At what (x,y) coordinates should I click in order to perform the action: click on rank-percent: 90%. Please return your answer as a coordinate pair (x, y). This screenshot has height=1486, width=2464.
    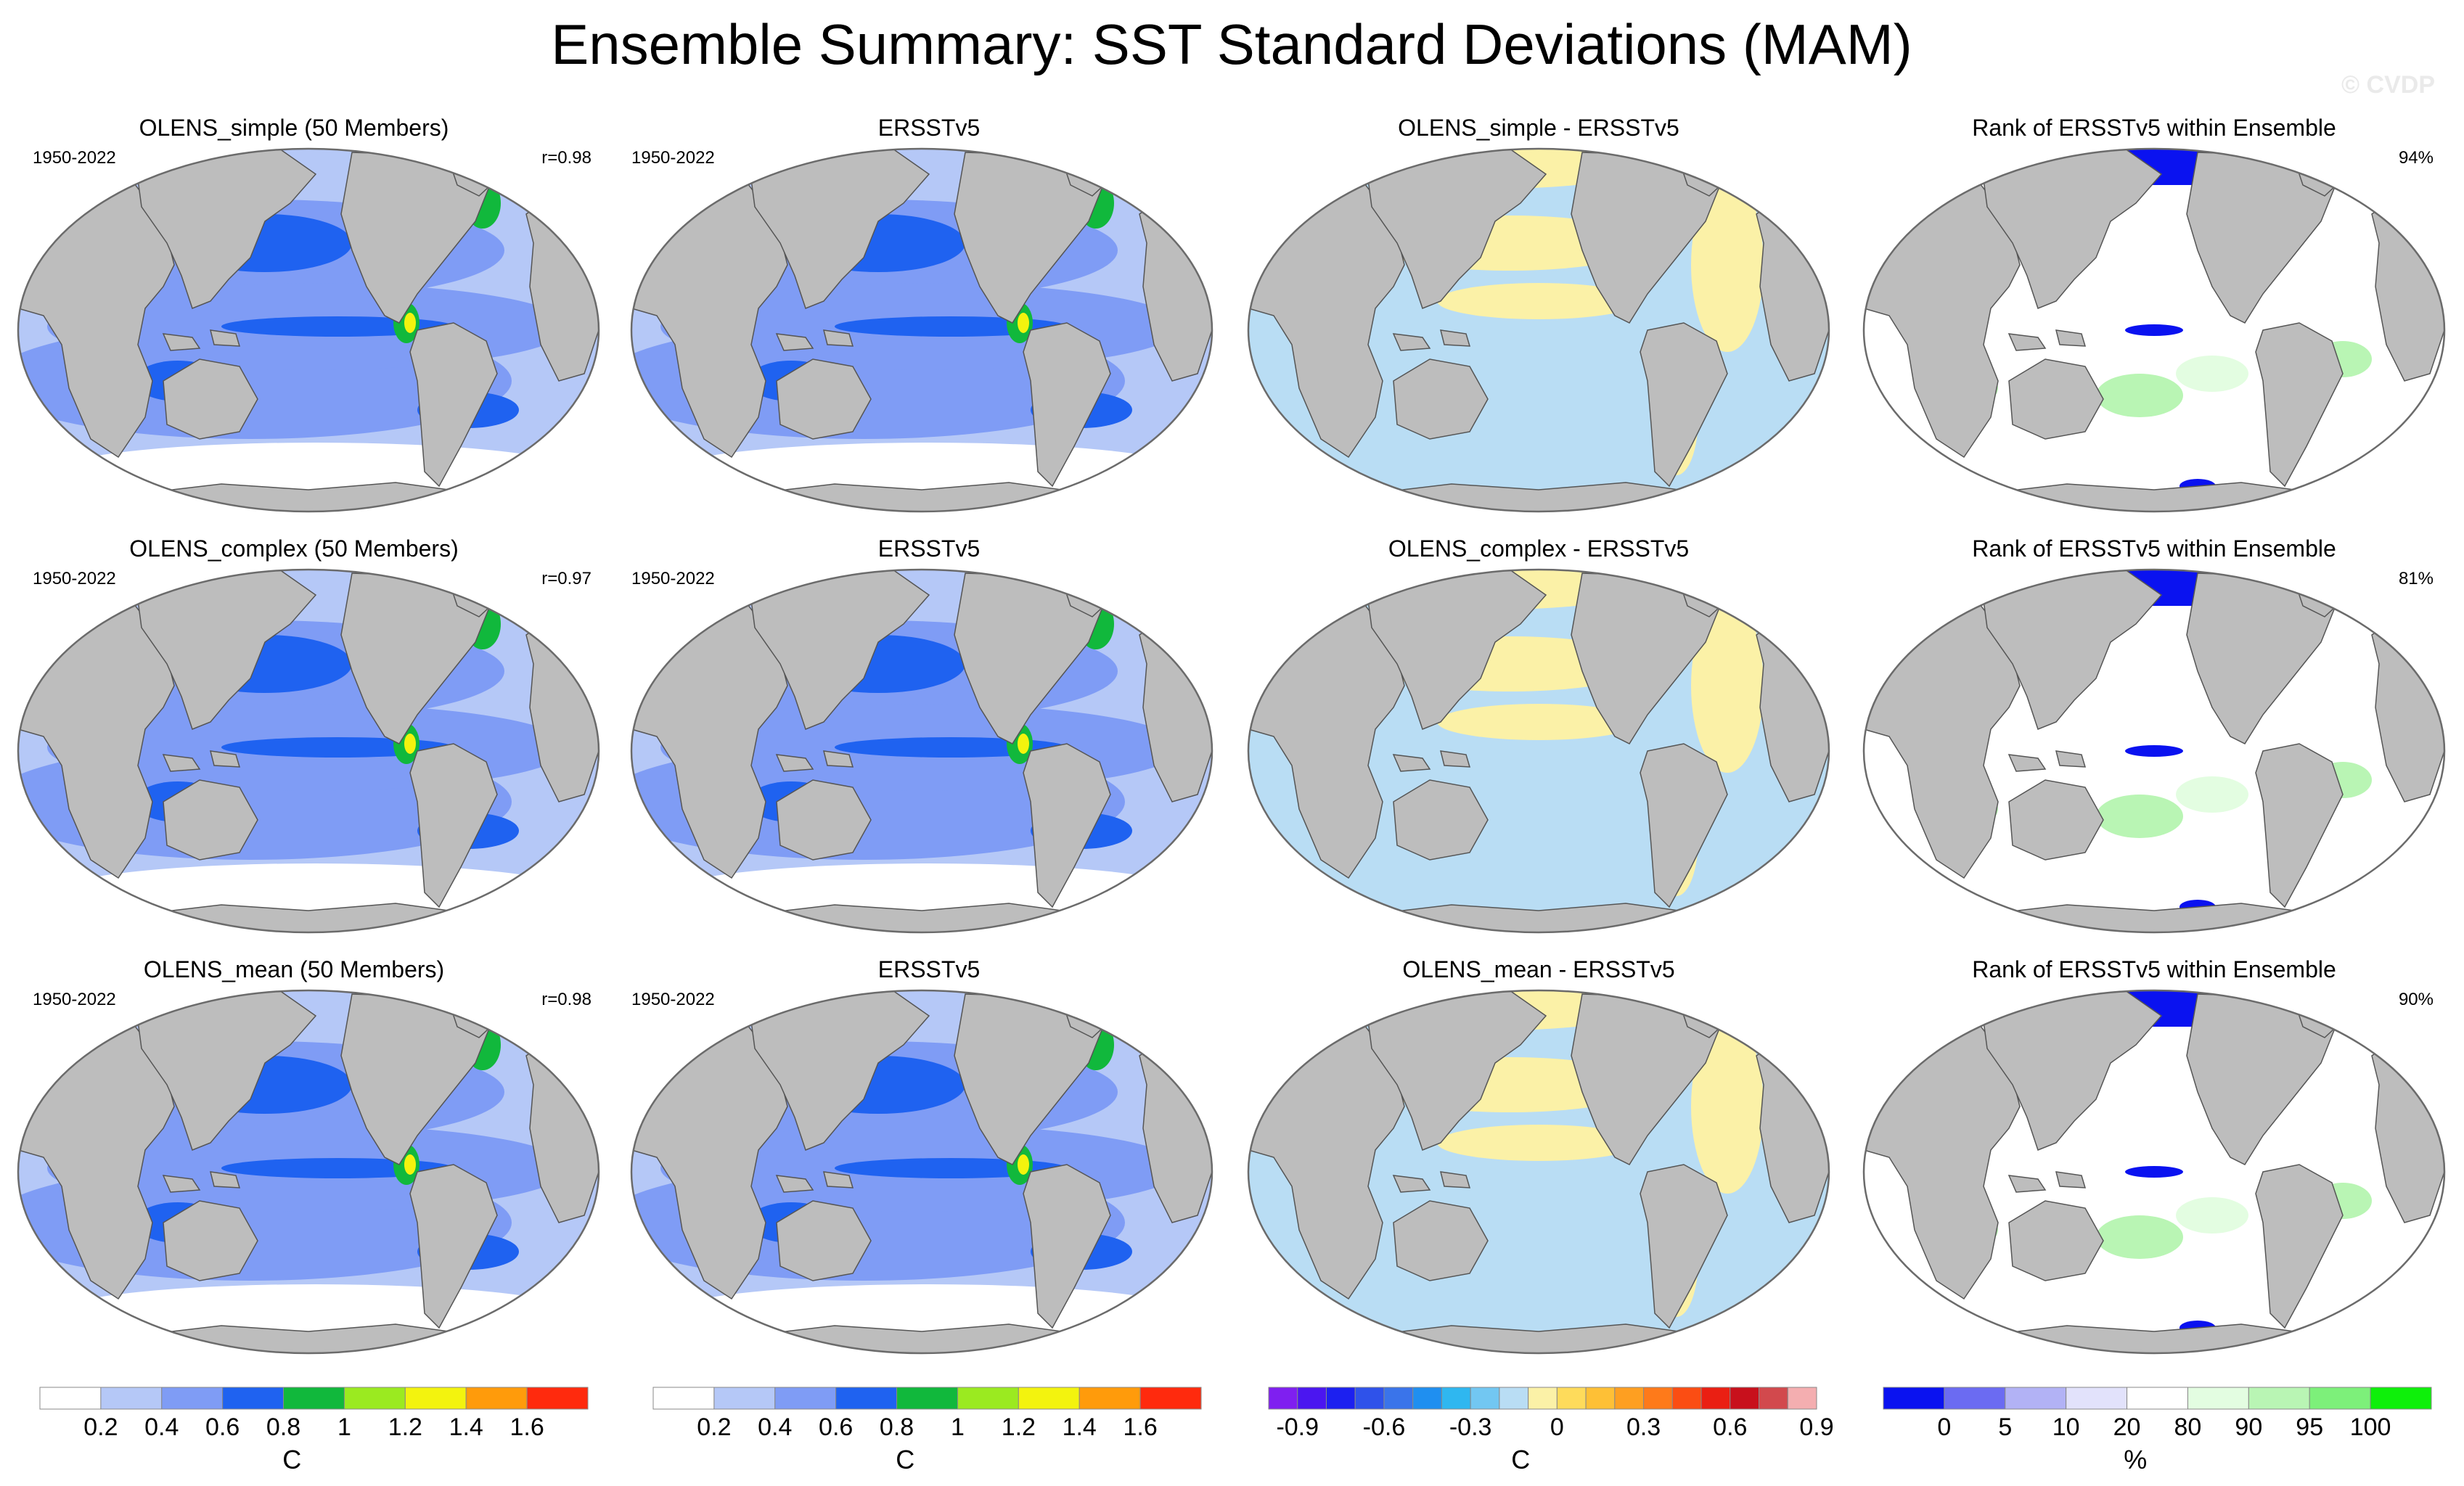
    Looking at the image, I should click on (2416, 999).